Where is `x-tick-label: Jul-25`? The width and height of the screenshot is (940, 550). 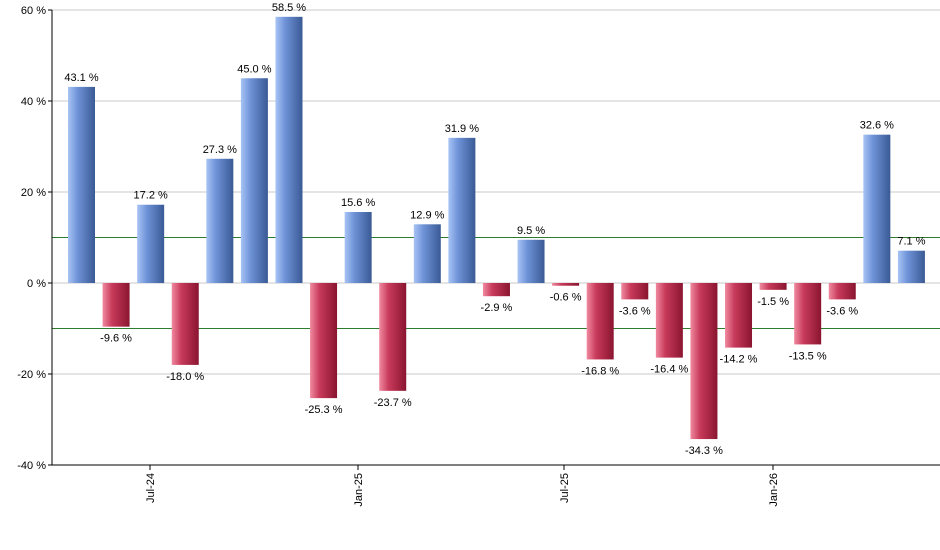
x-tick-label: Jul-25 is located at coordinates (565, 488).